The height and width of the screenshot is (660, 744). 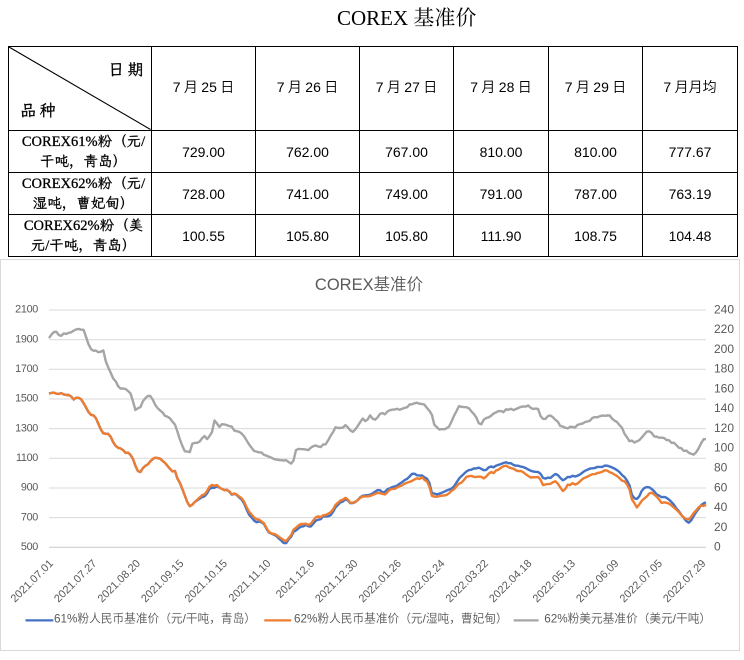 What do you see at coordinates (724, 349) in the screenshot?
I see `svg-text: 200` at bounding box center [724, 349].